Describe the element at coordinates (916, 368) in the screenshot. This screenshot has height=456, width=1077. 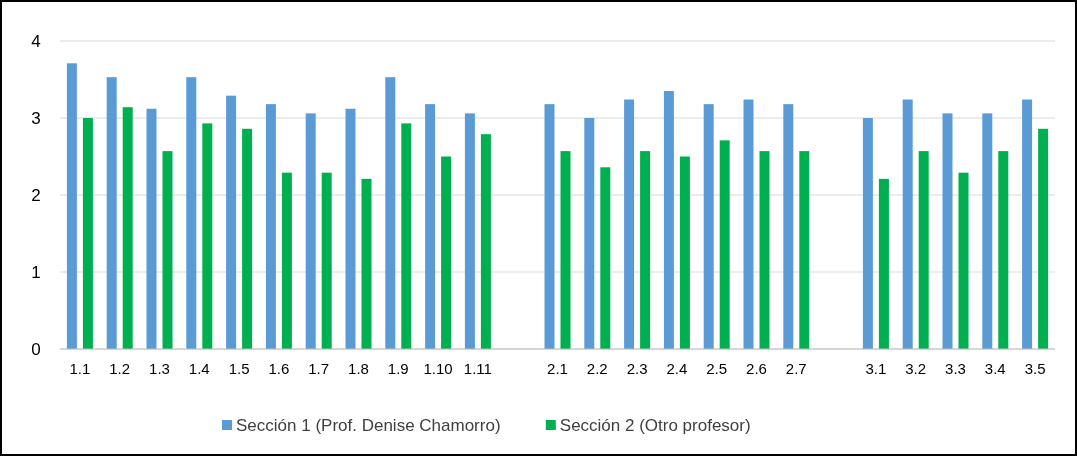
I see `x-tick-label: 3.2` at that location.